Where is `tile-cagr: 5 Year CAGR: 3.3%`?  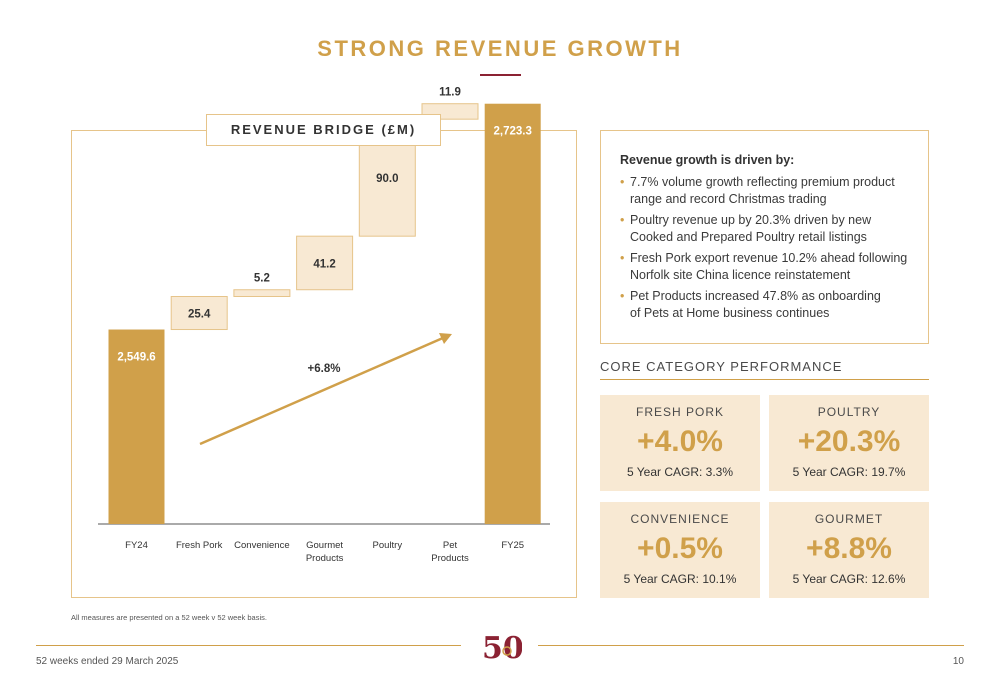 tile-cagr: 5 Year CAGR: 3.3% is located at coordinates (680, 472).